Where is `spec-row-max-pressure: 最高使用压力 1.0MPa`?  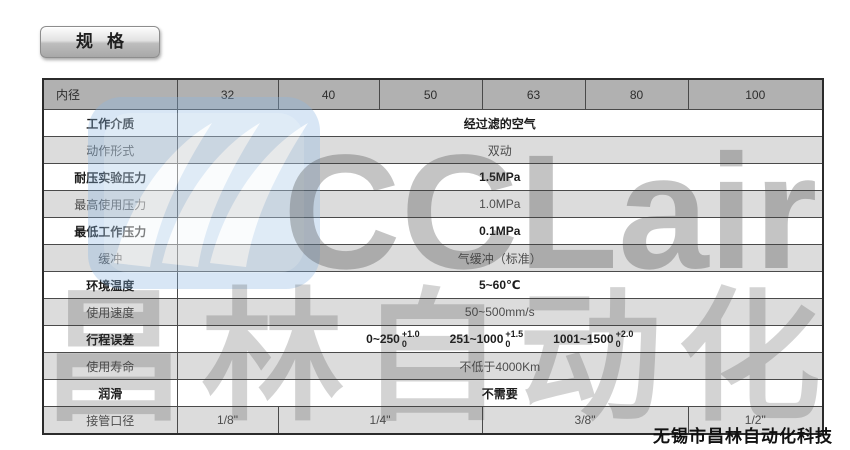
spec-row-max-pressure: 最高使用压力 1.0MPa is located at coordinates (433, 204).